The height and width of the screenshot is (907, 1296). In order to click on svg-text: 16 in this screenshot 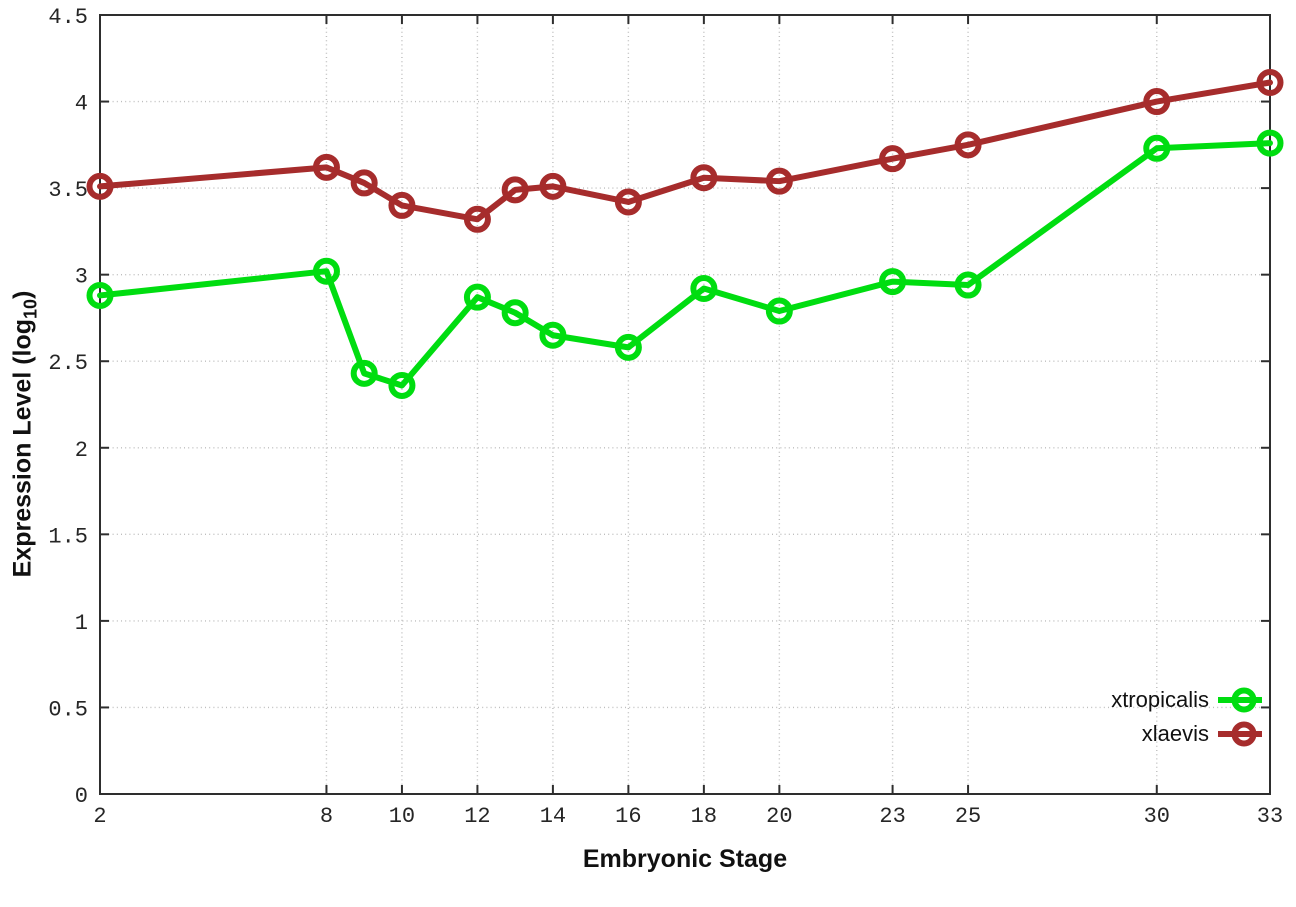, I will do `click(628, 816)`.